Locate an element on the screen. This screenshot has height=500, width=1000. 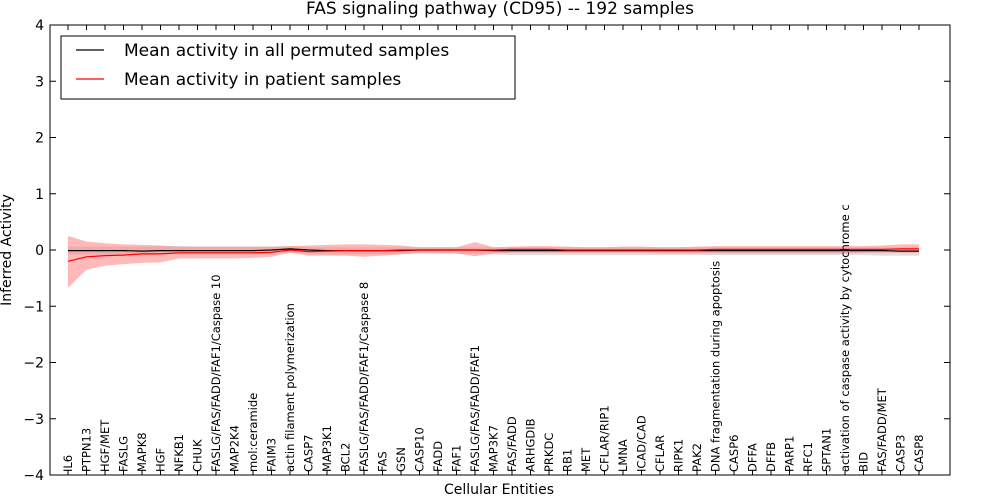
x-tick-label: SPTAN1 is located at coordinates (827, 450).